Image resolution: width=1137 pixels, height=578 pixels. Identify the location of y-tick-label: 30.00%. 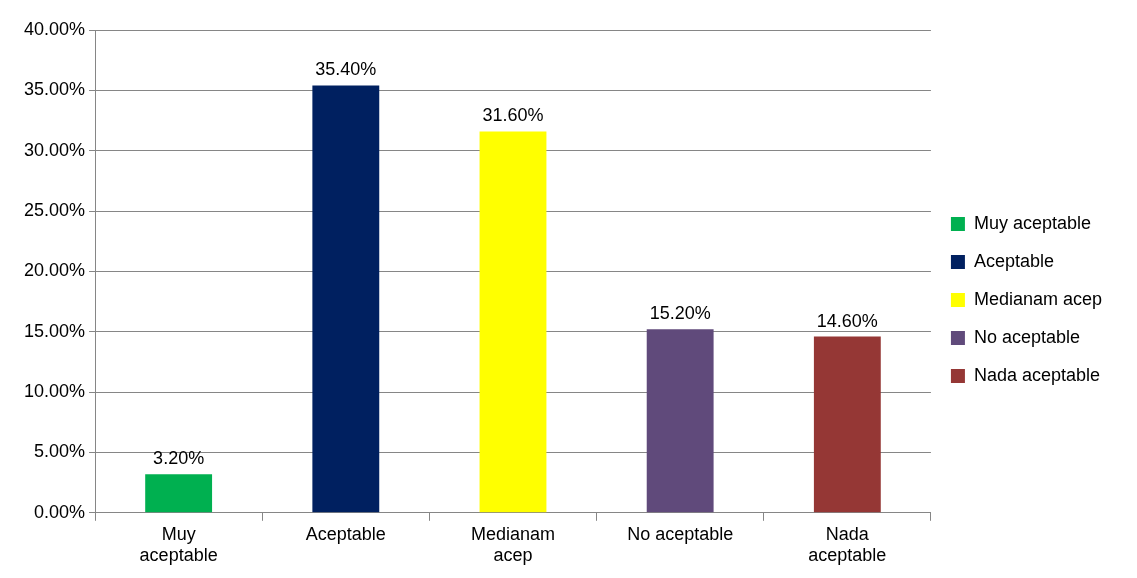
(54, 149).